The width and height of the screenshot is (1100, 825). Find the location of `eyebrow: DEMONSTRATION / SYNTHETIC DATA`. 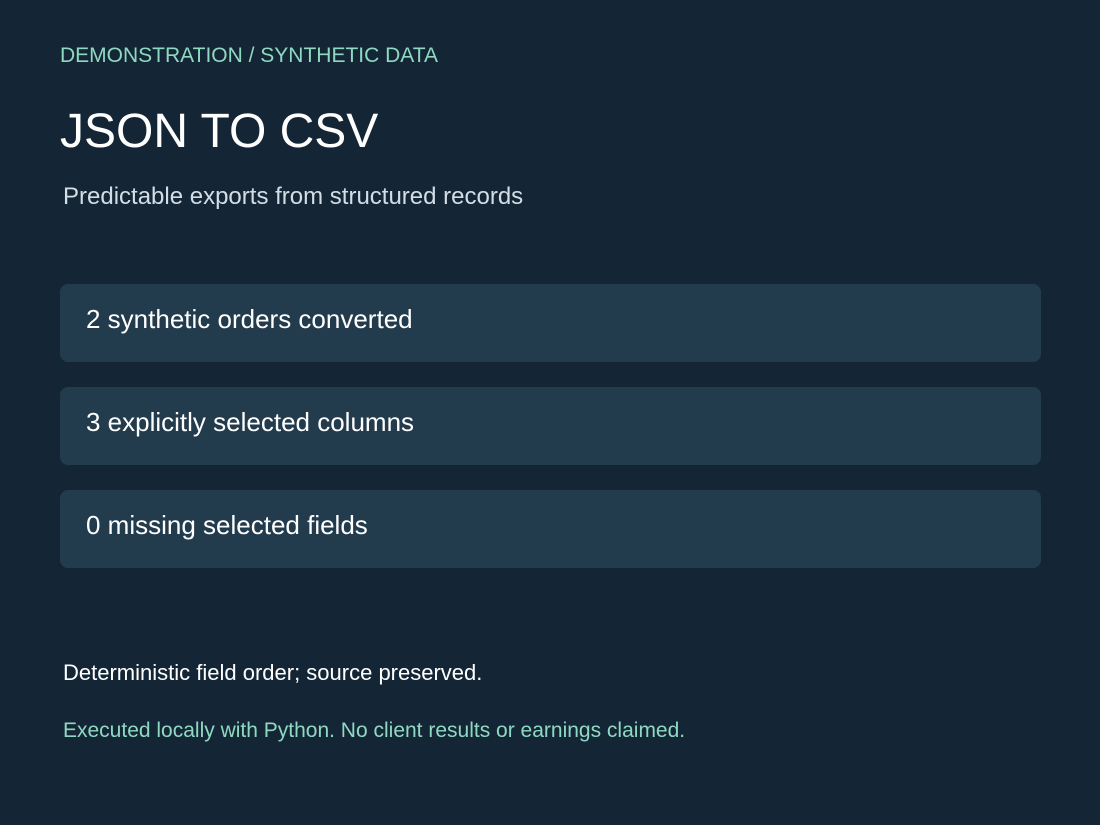

eyebrow: DEMONSTRATION / SYNTHETIC DATA is located at coordinates (249, 55).